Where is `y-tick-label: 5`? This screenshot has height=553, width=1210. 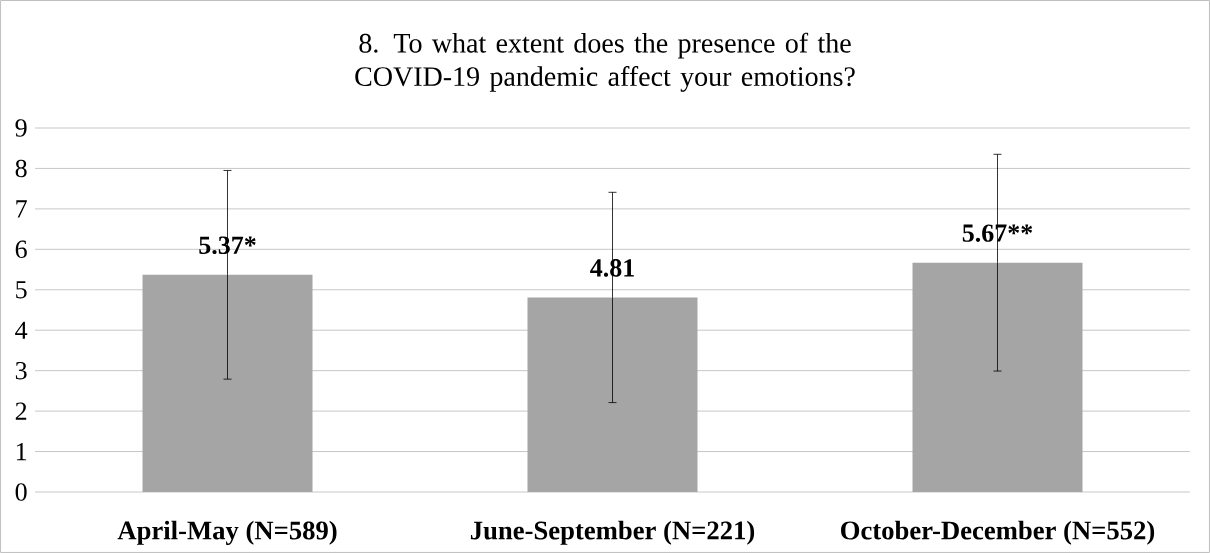 y-tick-label: 5 is located at coordinates (21, 290).